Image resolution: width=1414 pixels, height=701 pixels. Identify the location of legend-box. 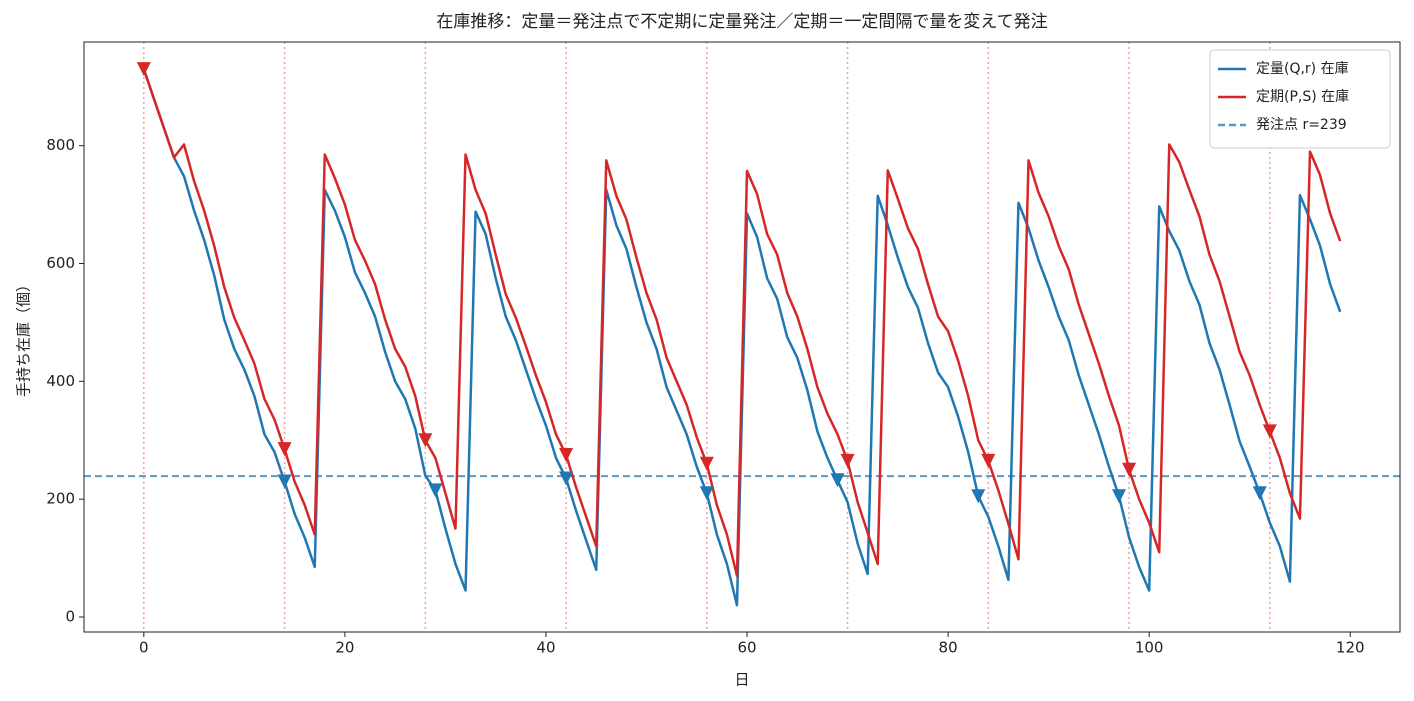
(1300, 99).